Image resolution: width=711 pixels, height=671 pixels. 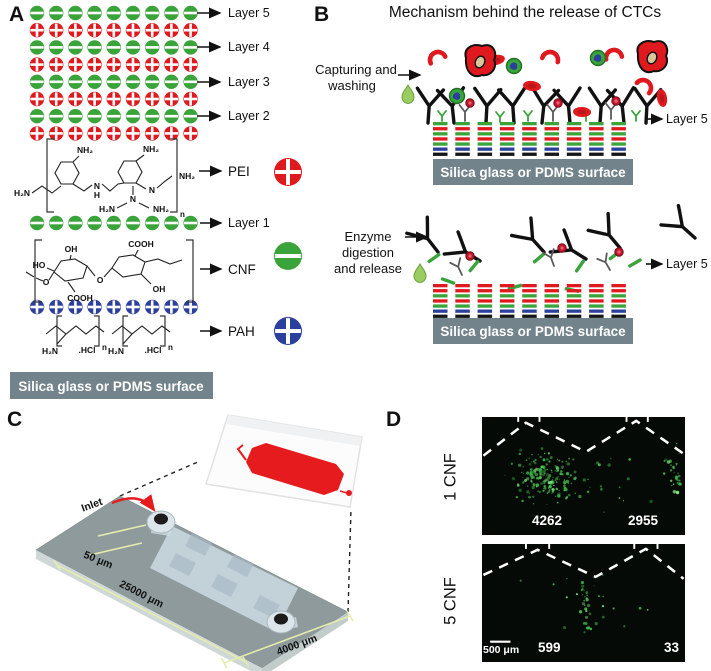 What do you see at coordinates (107, 209) in the screenshot?
I see `pei-h2n-bottom: H₂N` at bounding box center [107, 209].